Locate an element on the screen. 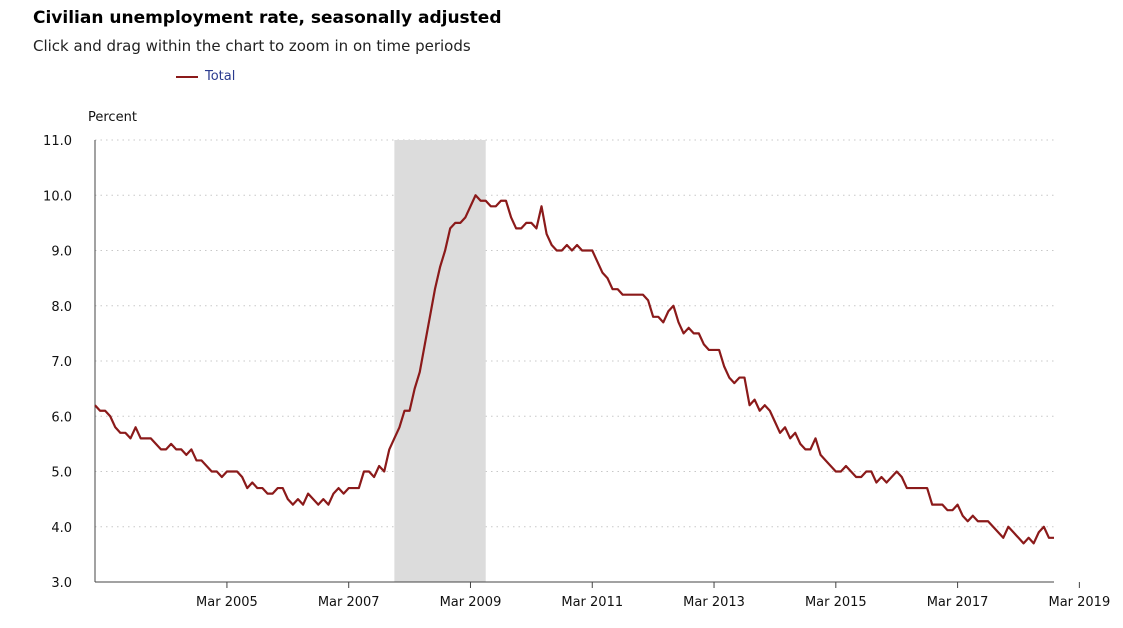  y-tick-label: 10.0 is located at coordinates (57, 196).